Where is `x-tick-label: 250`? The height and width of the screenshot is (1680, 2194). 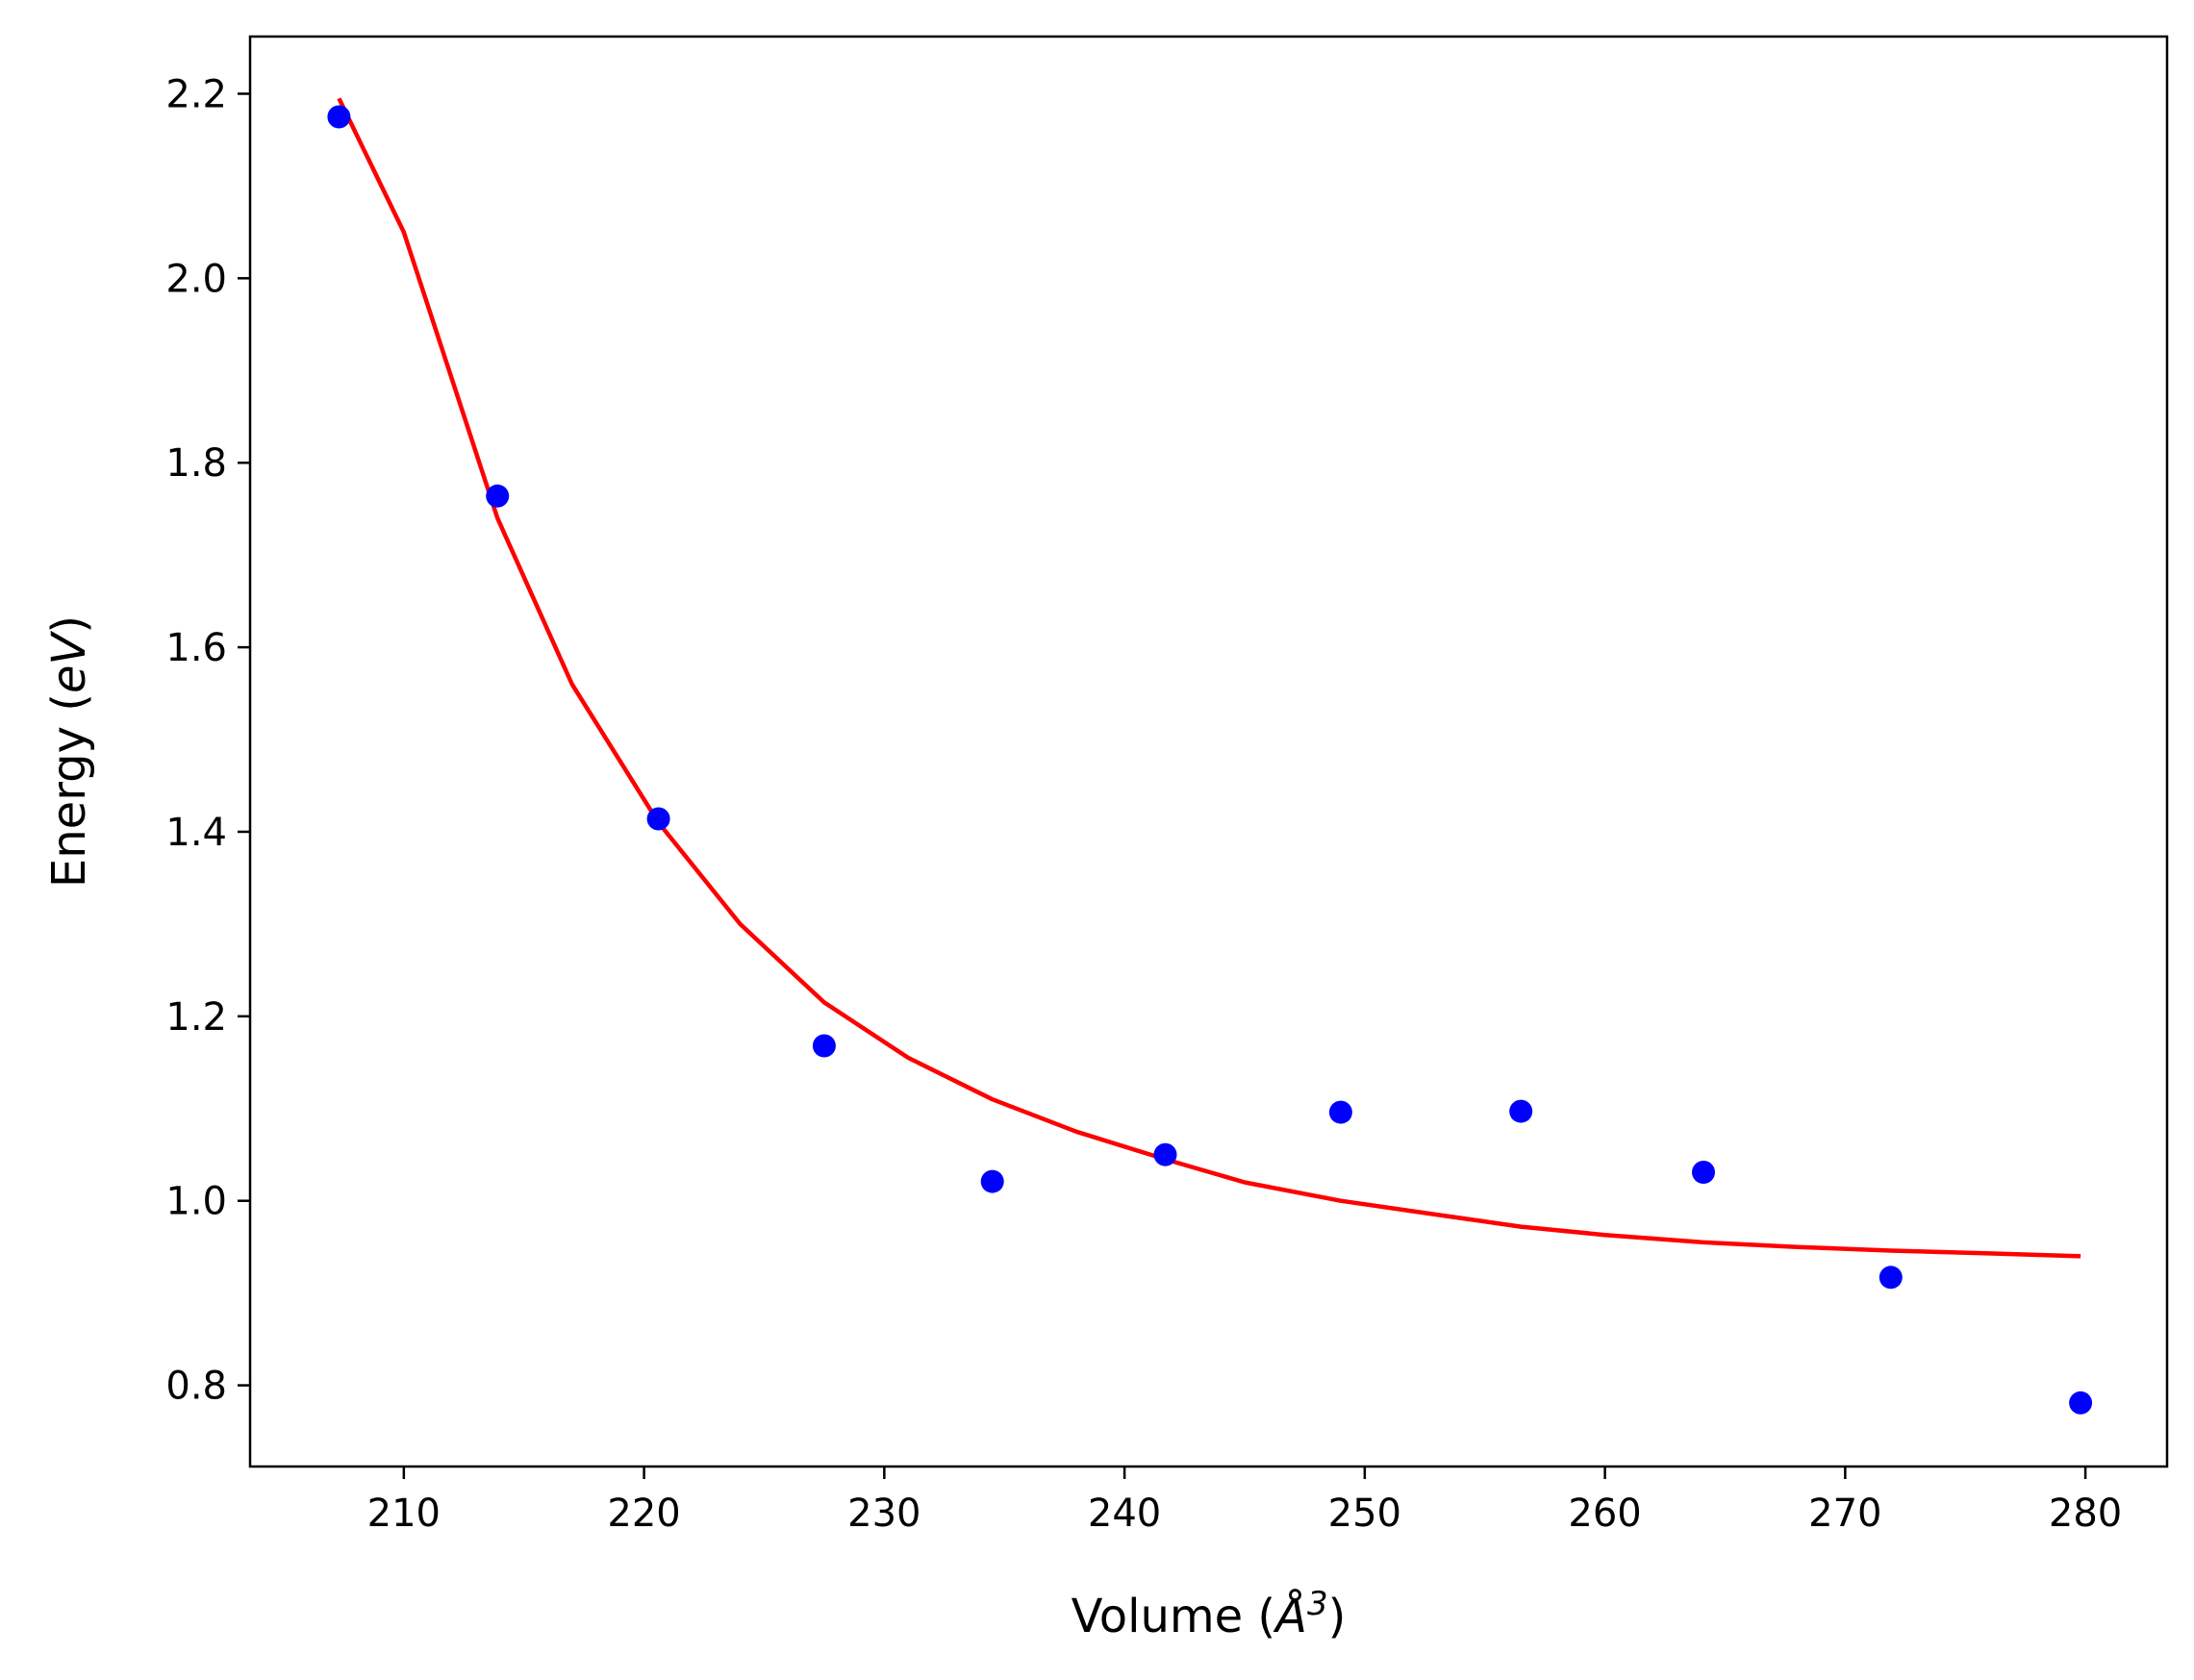
x-tick-label: 250 is located at coordinates (1364, 1514).